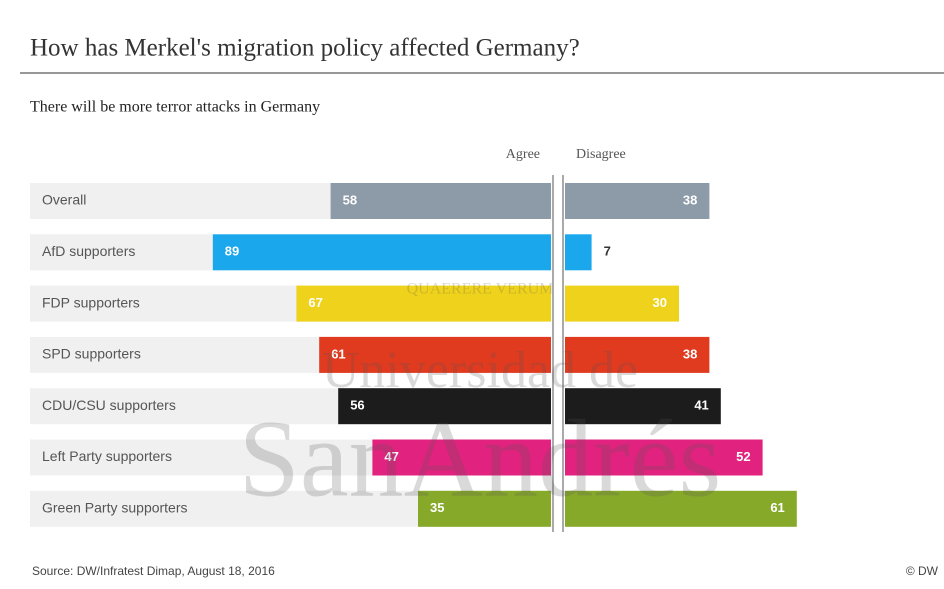  I want to click on value-label: 47, so click(391, 456).